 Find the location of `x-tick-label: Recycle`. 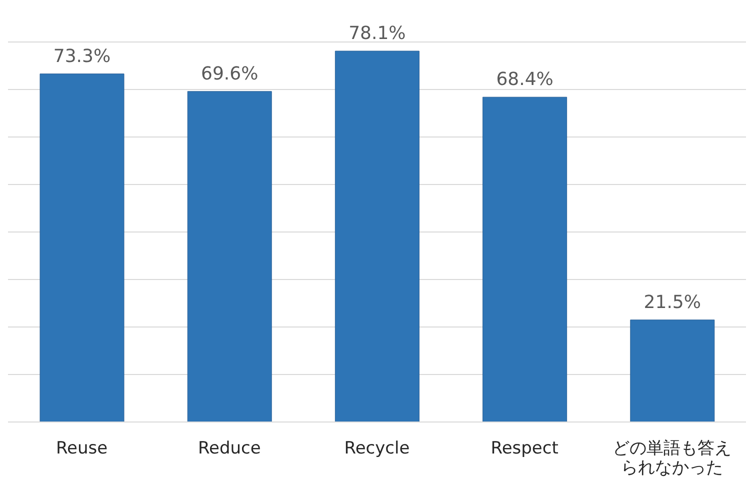

x-tick-label: Recycle is located at coordinates (377, 448).